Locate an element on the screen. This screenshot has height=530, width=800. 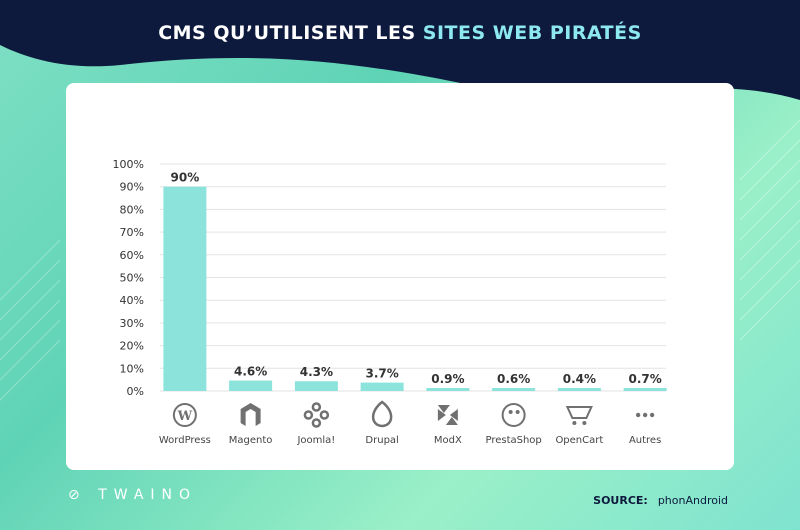
source-label: SOURCE: is located at coordinates (620, 500).